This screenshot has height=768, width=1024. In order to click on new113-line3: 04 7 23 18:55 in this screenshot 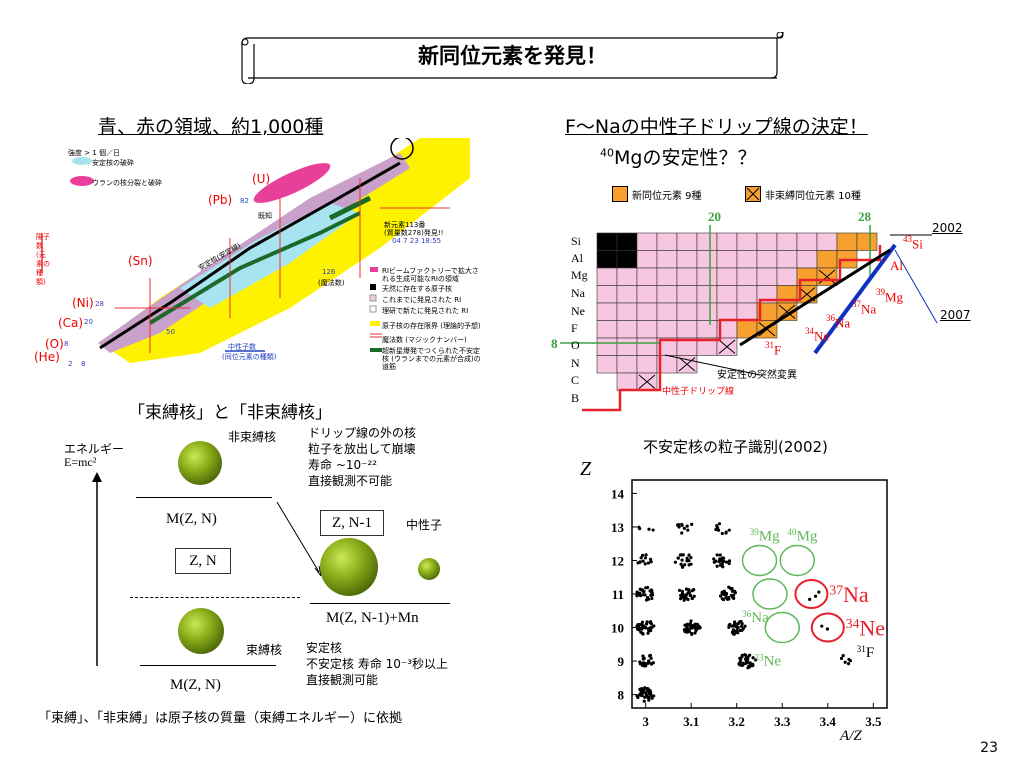, I will do `click(417, 241)`.